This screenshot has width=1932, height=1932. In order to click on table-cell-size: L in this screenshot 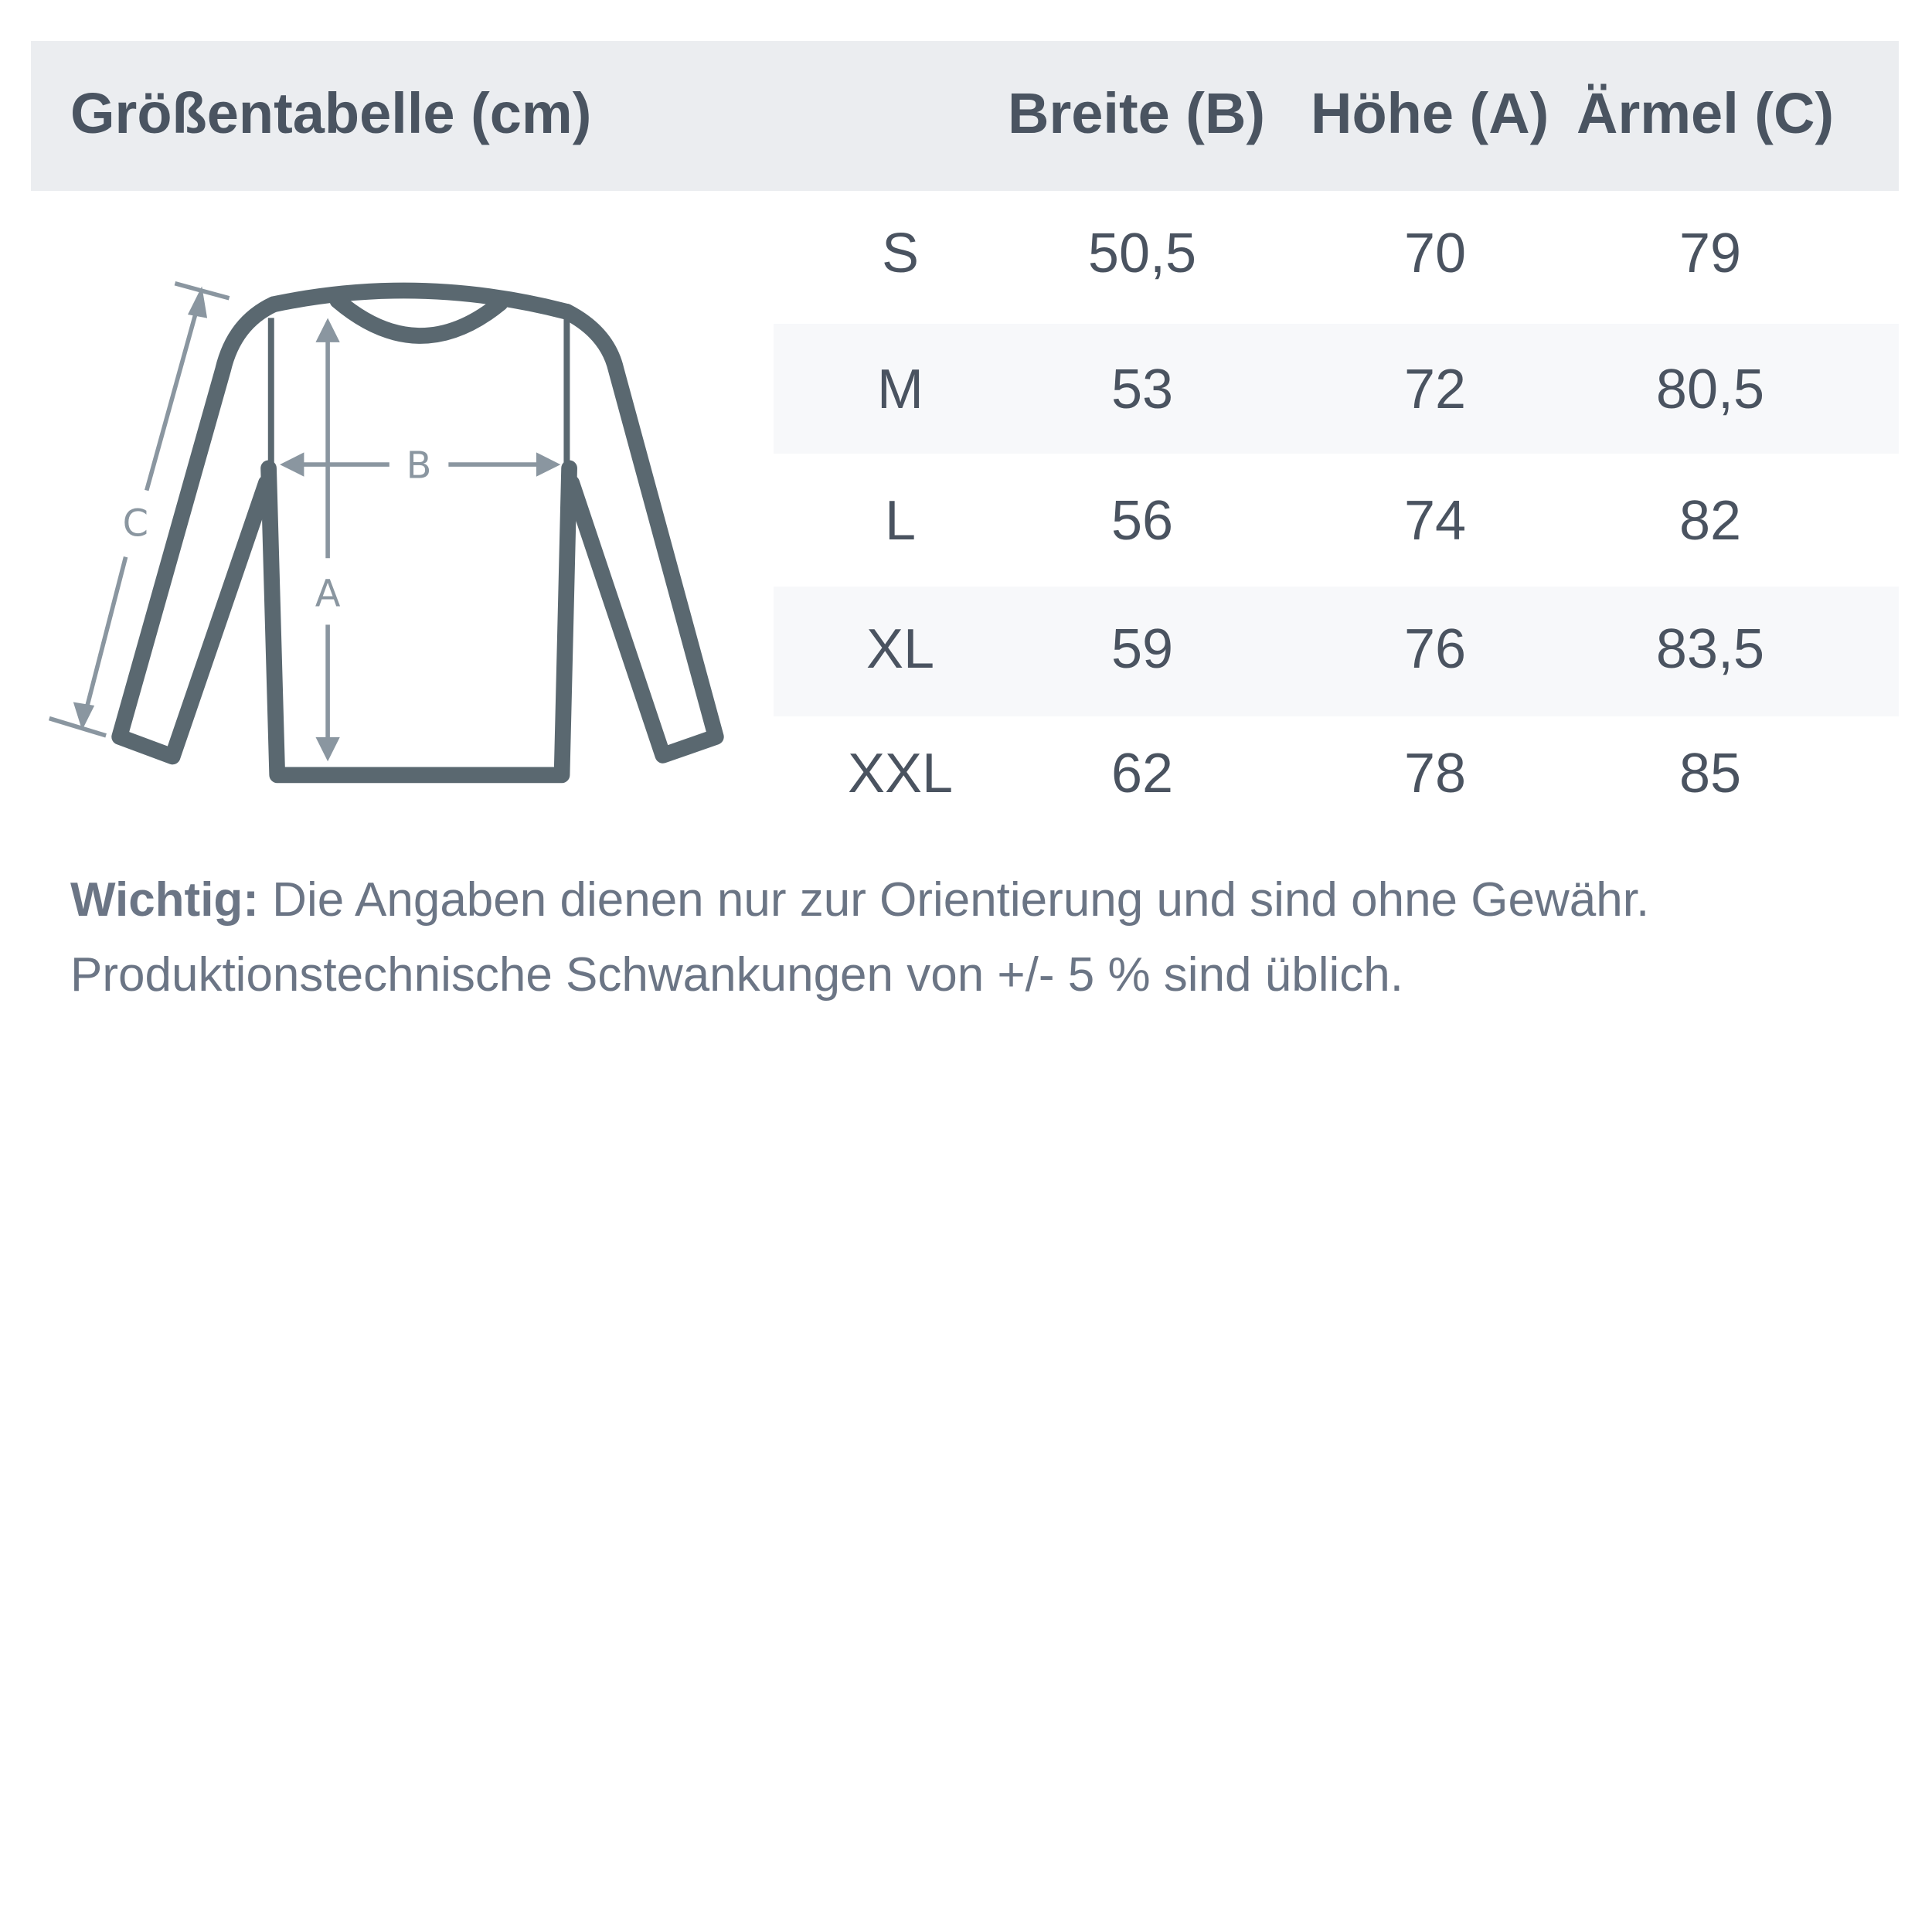, I will do `click(900, 521)`.